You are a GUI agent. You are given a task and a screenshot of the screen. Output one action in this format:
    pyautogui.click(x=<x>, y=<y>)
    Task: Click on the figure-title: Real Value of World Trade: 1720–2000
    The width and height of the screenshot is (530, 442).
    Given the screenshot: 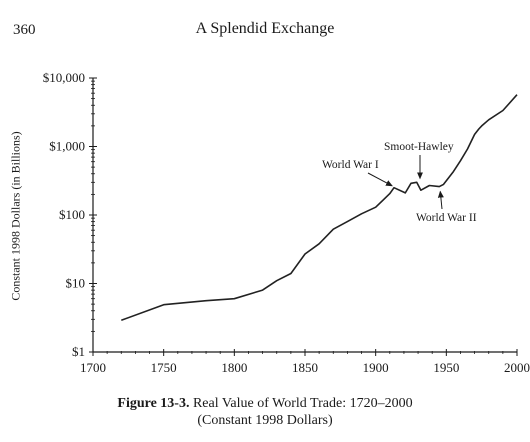 What is the action you would take?
    pyautogui.click(x=302, y=403)
    